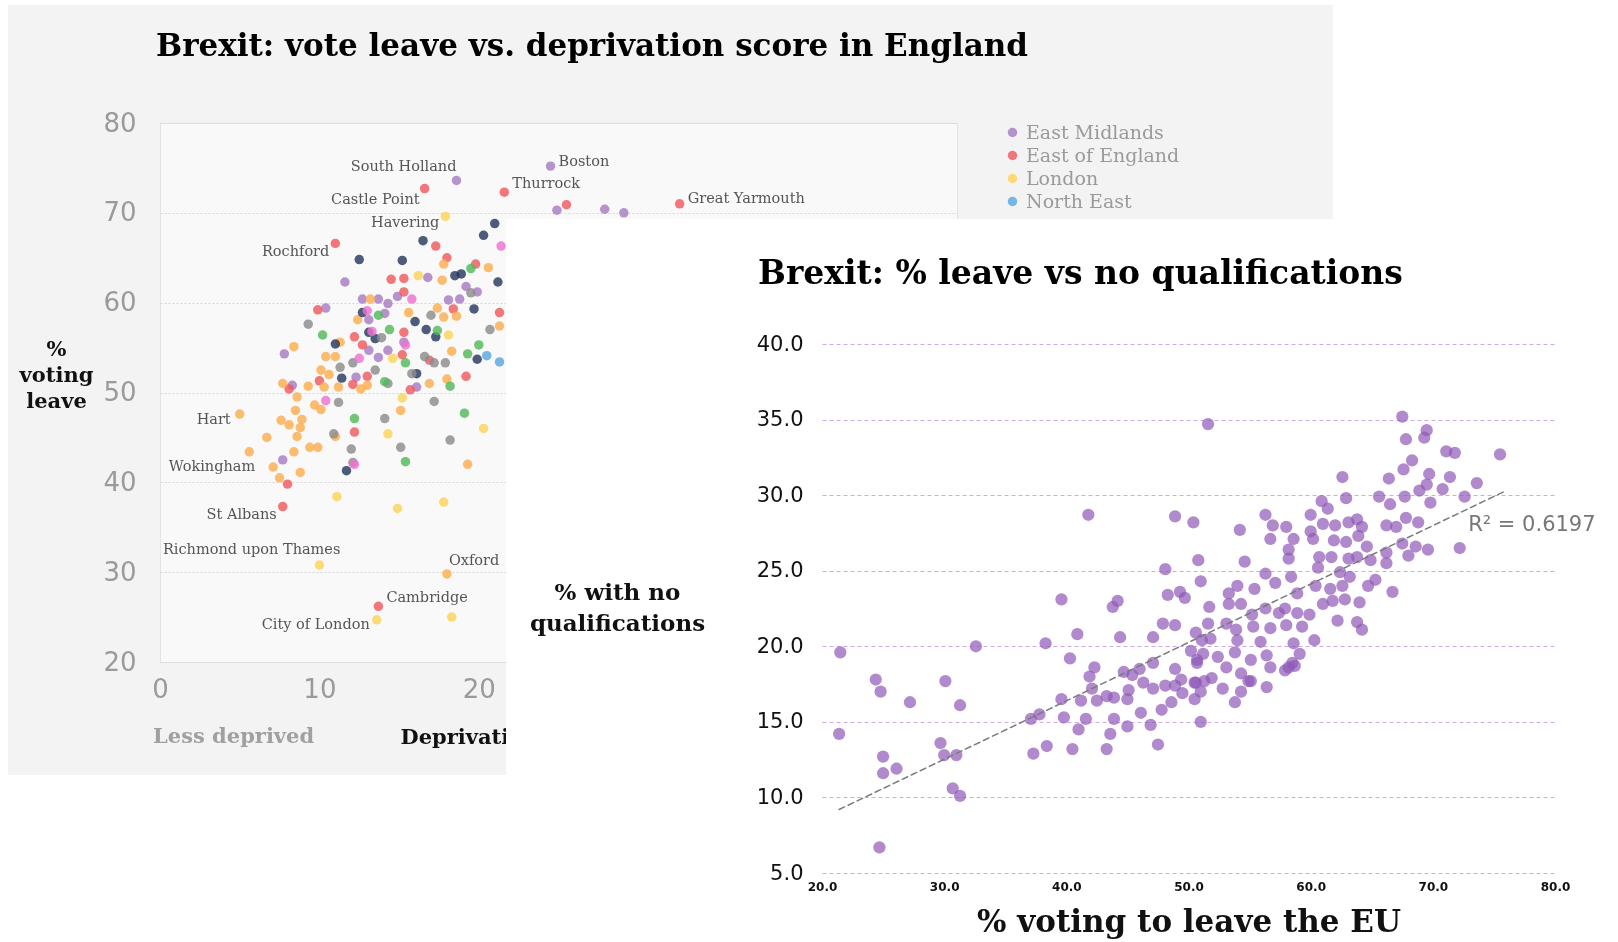 The height and width of the screenshot is (942, 1618). Describe the element at coordinates (617, 606) in the screenshot. I see `y-axis-title: % with no qualifications` at that location.